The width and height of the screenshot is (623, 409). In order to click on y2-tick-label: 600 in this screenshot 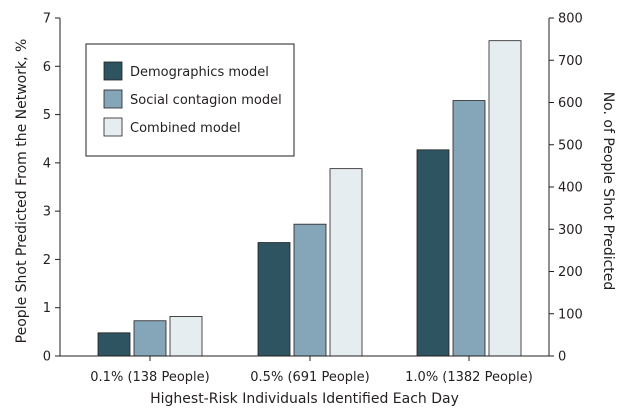, I will do `click(570, 103)`.